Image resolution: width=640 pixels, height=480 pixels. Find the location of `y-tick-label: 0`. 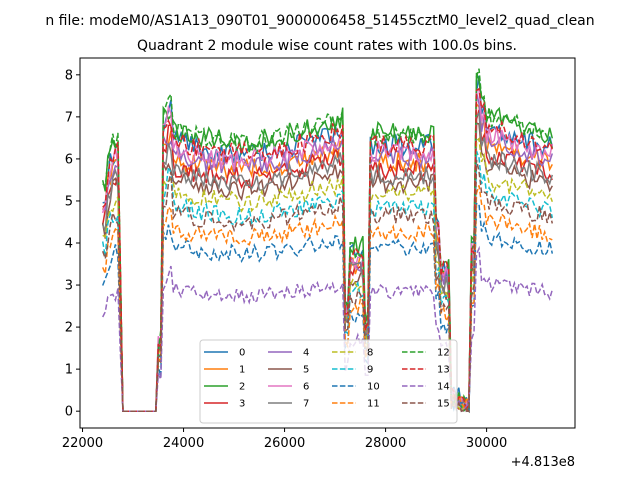

y-tick-label: 0 is located at coordinates (69, 412).